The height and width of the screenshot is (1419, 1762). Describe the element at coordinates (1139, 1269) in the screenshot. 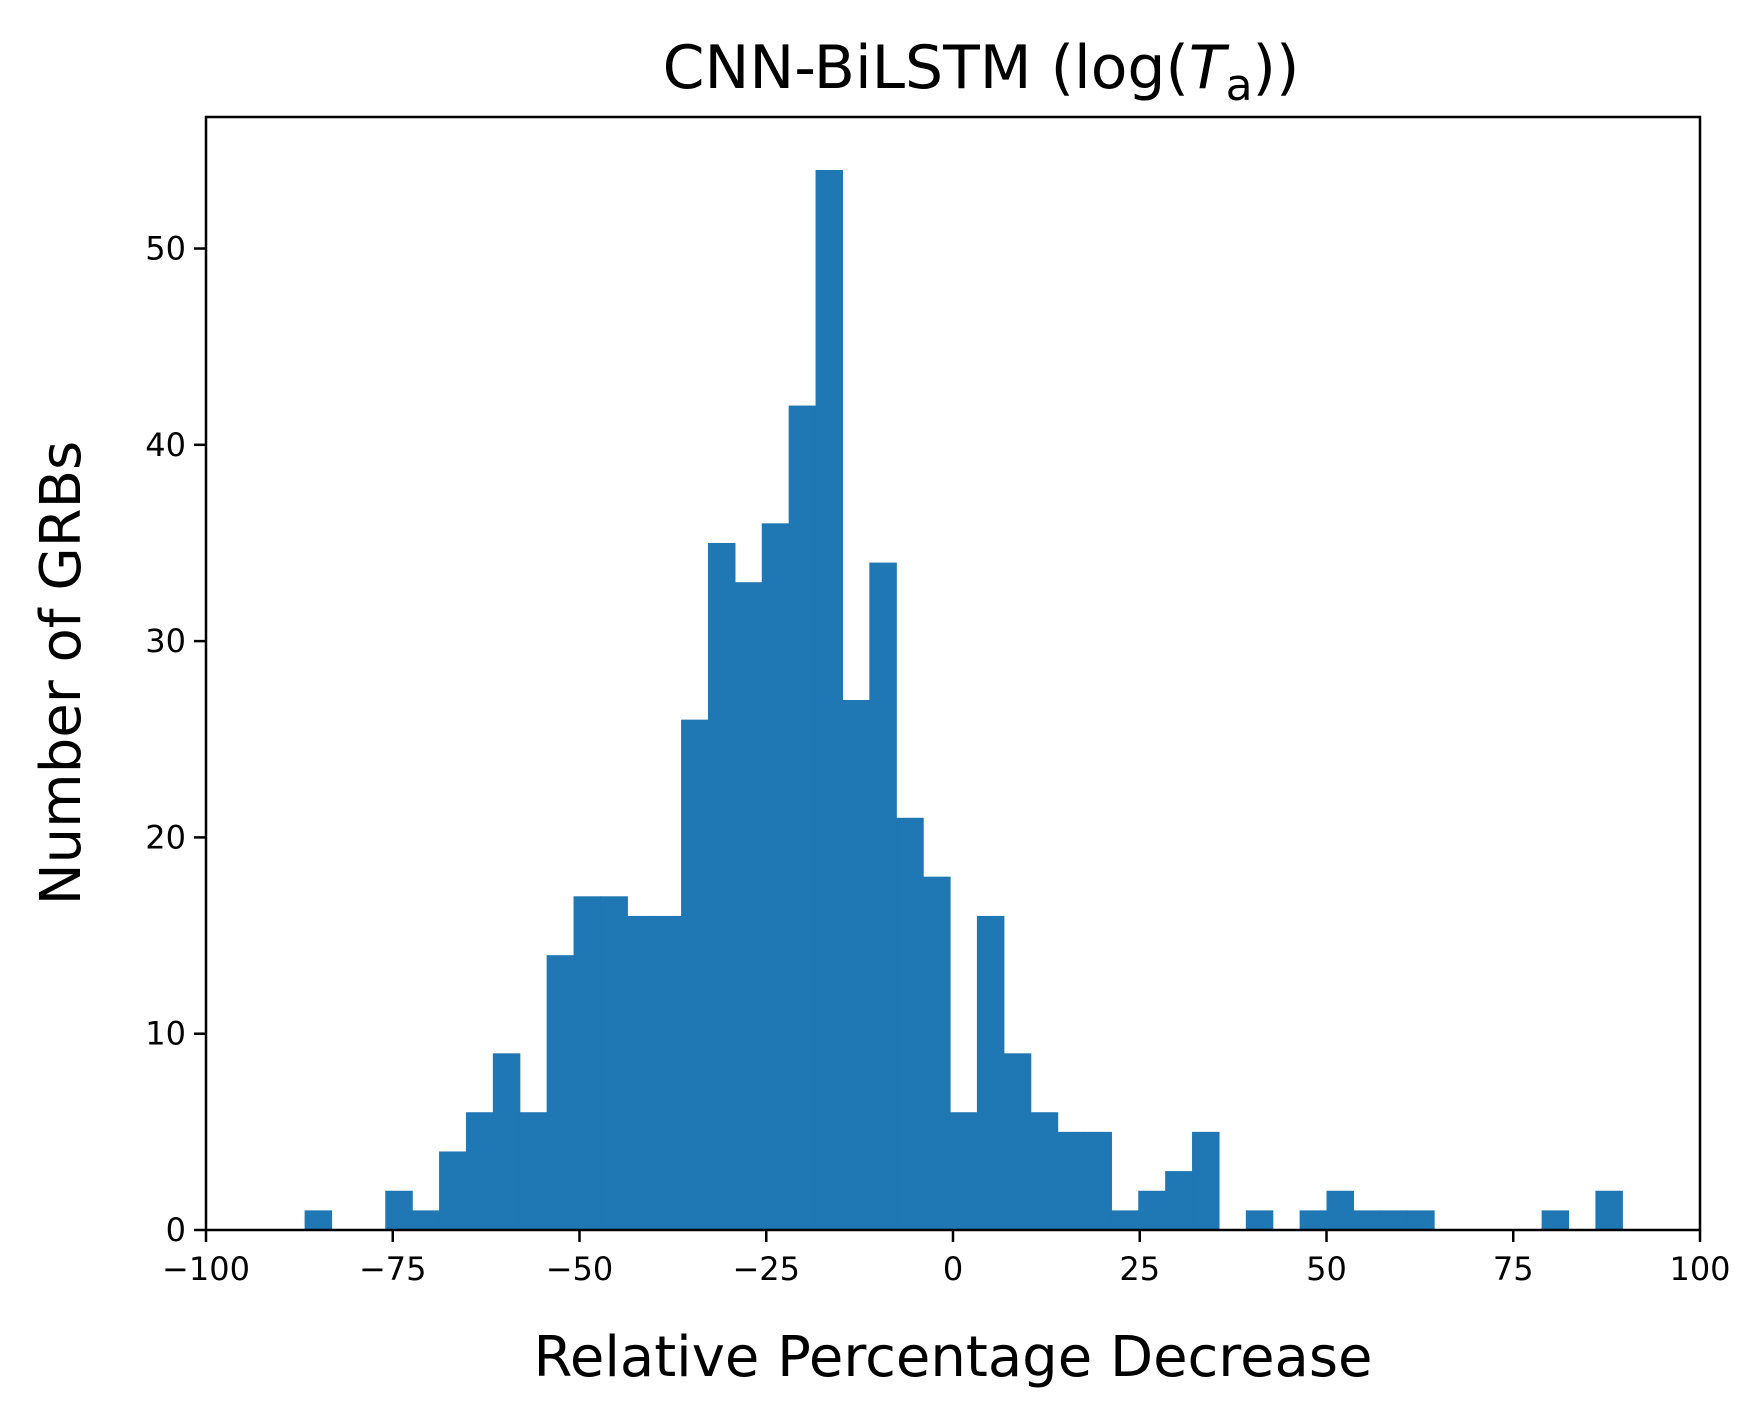

I see `x-tick-label: 25` at that location.